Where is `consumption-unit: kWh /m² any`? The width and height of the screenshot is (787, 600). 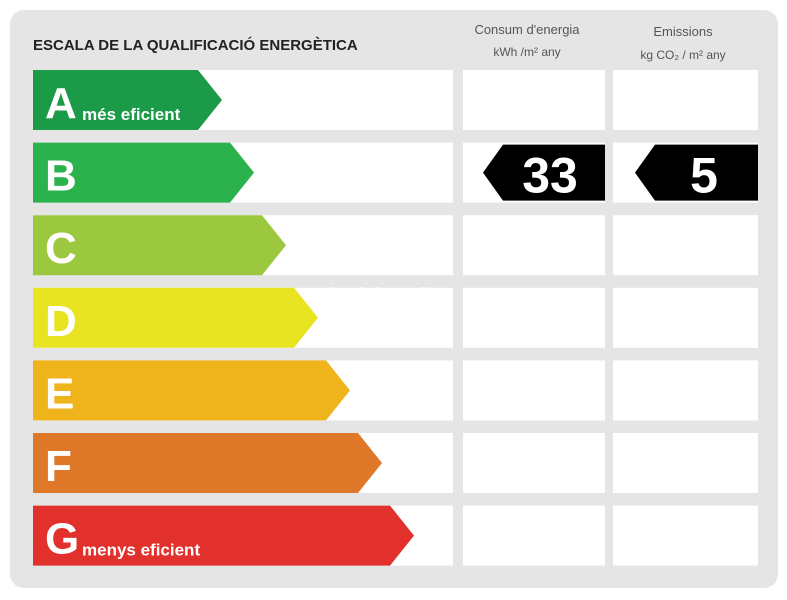
consumption-unit: kWh /m² any is located at coordinates (526, 52).